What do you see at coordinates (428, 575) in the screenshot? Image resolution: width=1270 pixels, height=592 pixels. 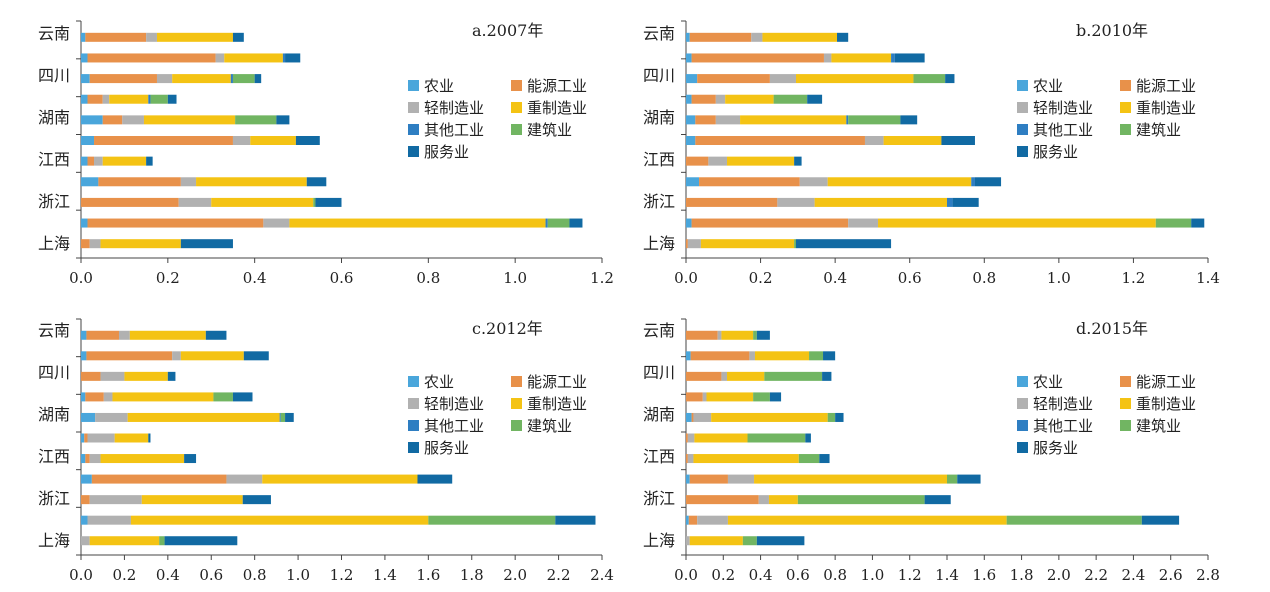 I see `x-tick-label: 1.6` at bounding box center [428, 575].